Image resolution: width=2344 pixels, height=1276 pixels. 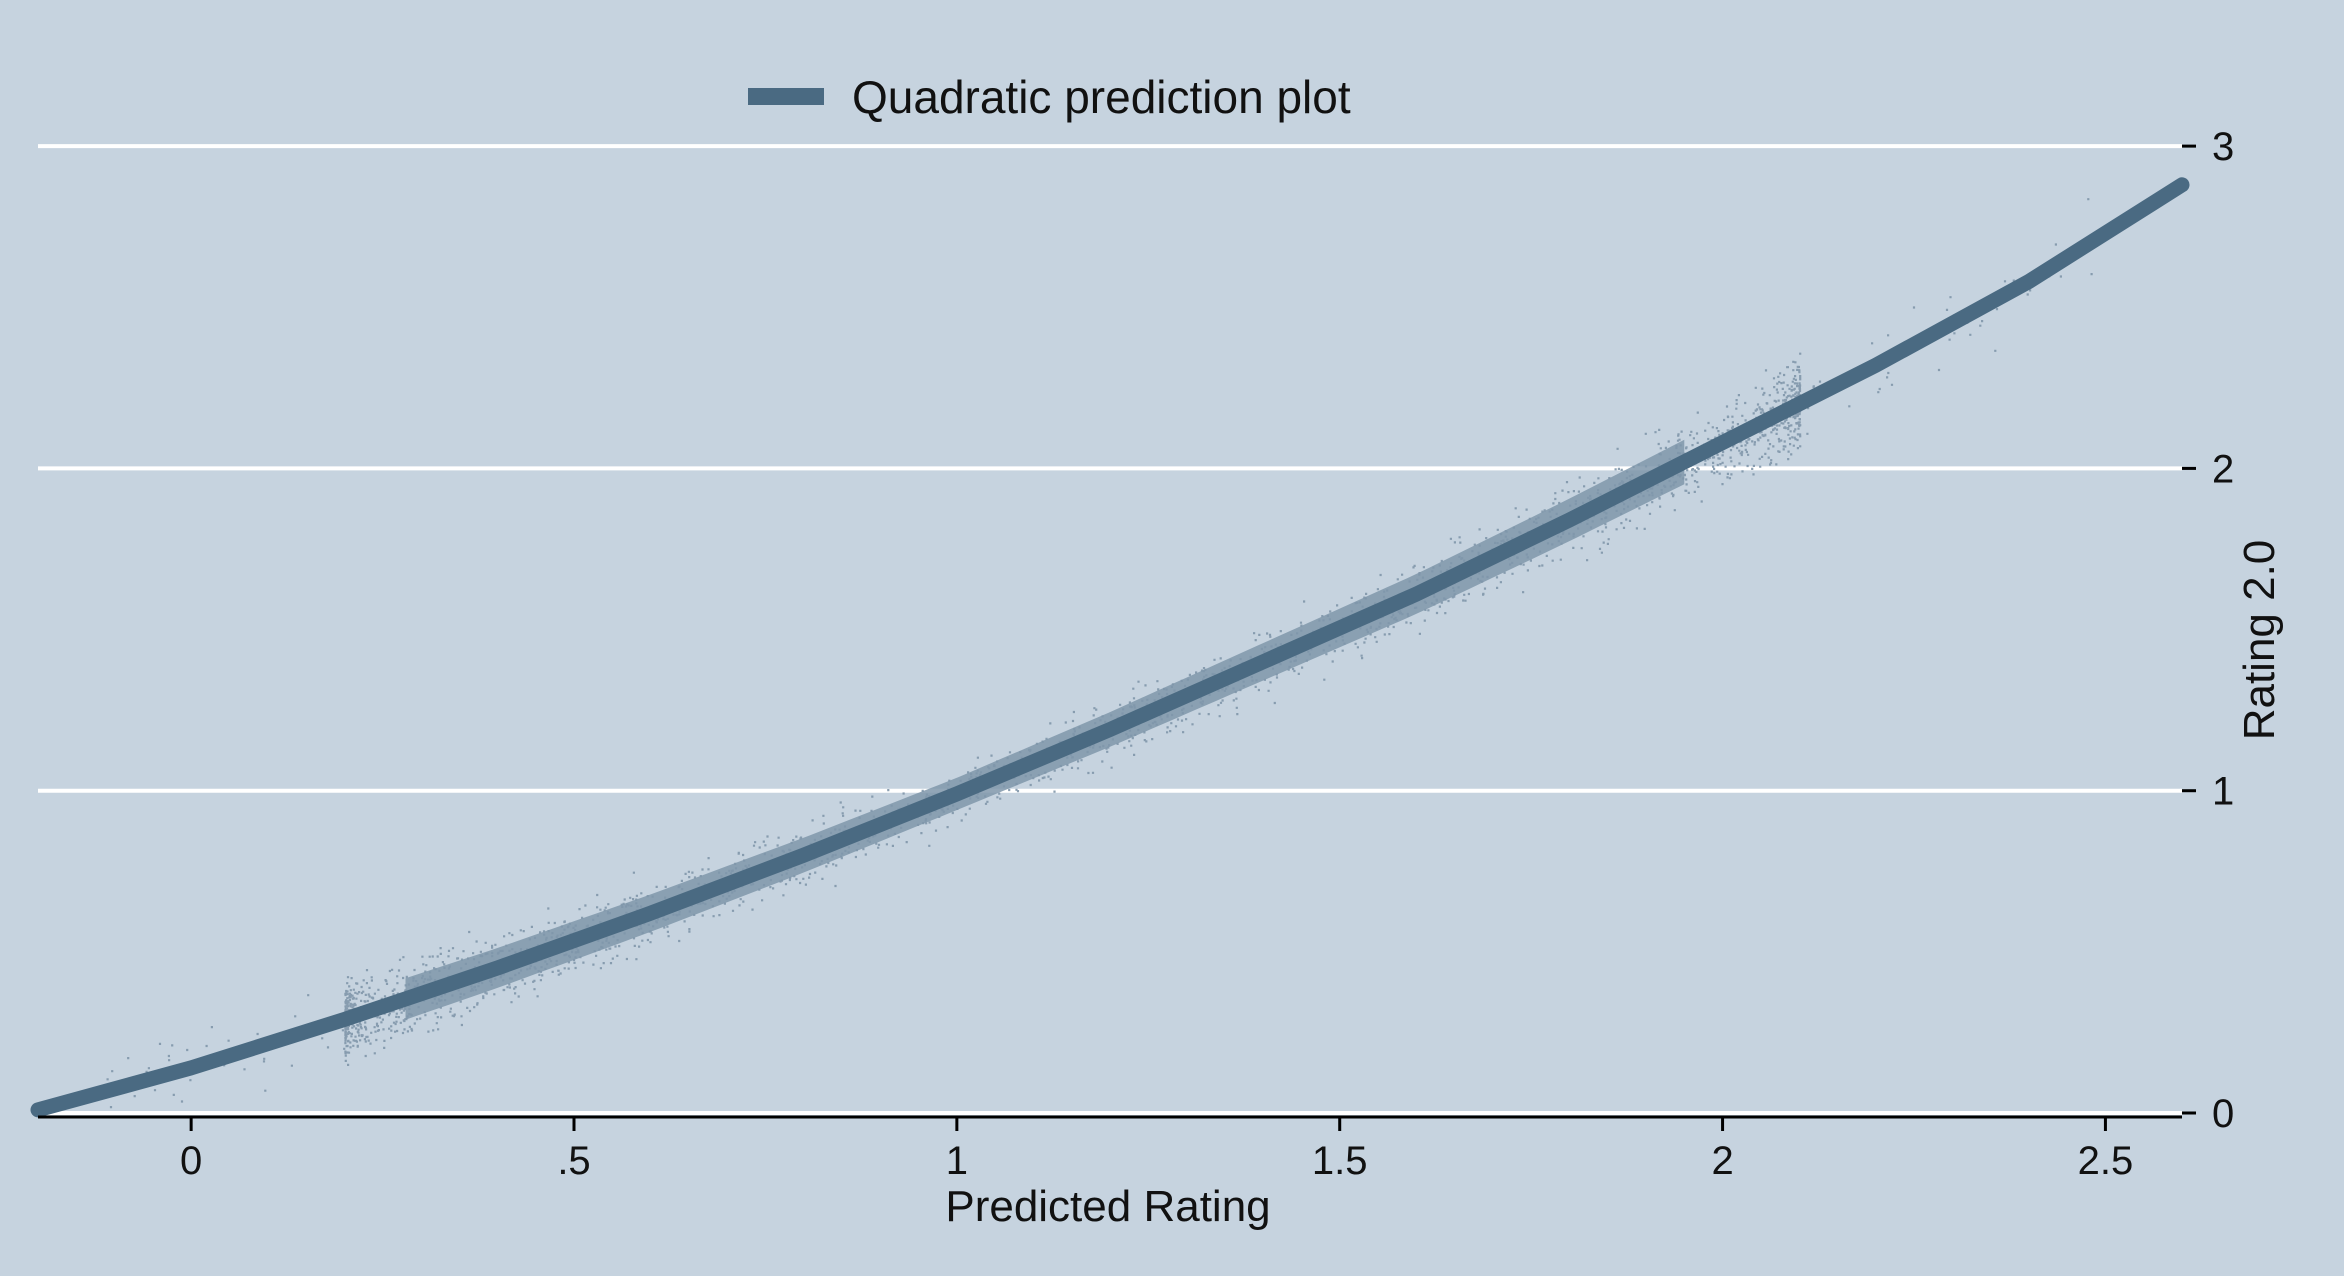 What do you see at coordinates (1340, 1161) in the screenshot?
I see `x-tick-label: 1.5` at bounding box center [1340, 1161].